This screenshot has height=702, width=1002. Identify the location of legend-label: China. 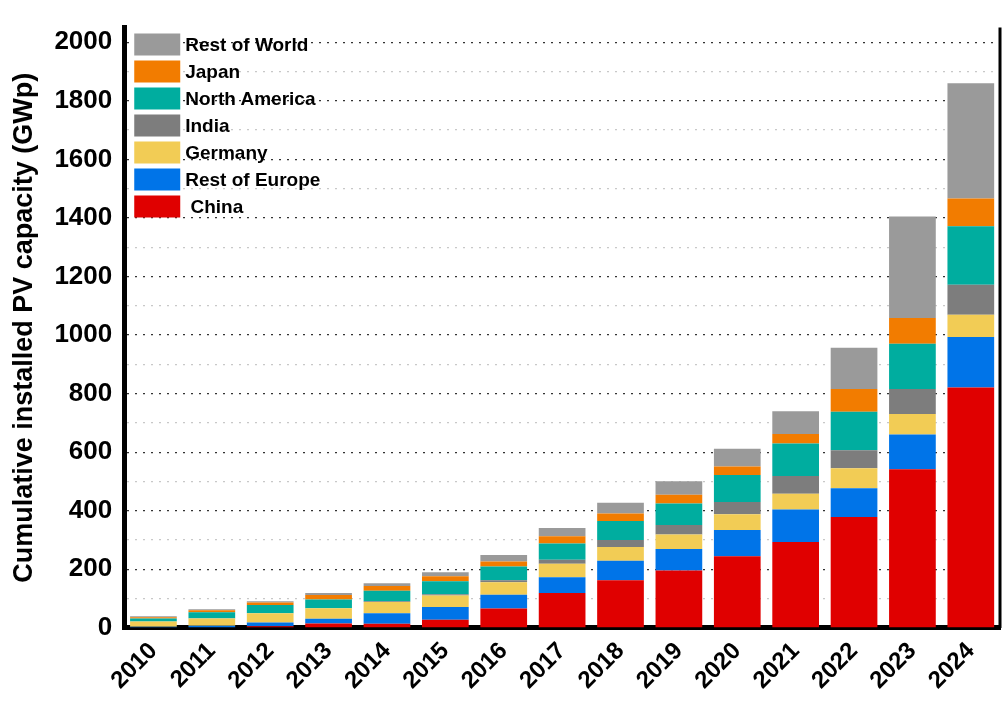
(214, 206).